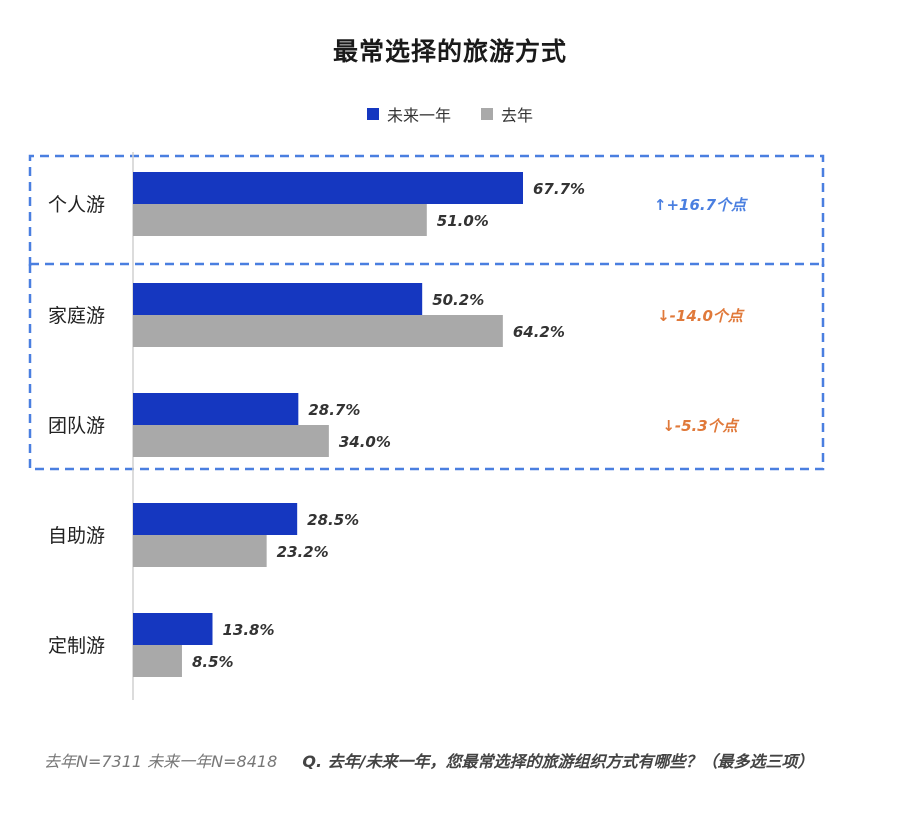 The height and width of the screenshot is (821, 900). I want to click on legend-swatch-last, so click(487, 114).